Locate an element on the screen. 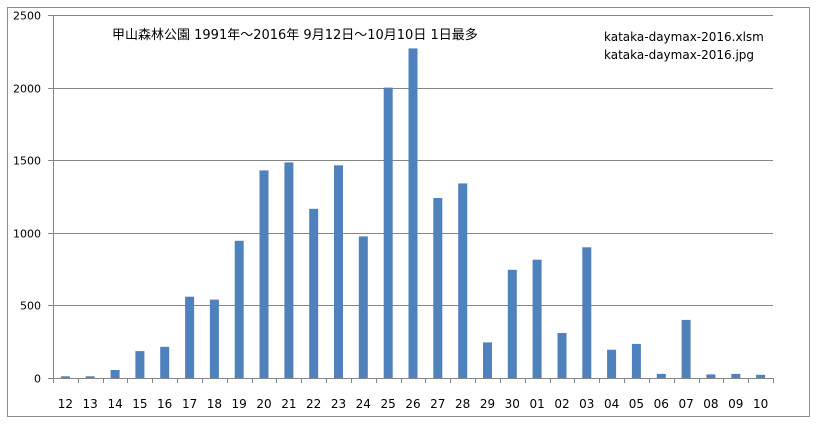  x-tick-label: 15 is located at coordinates (139, 404).